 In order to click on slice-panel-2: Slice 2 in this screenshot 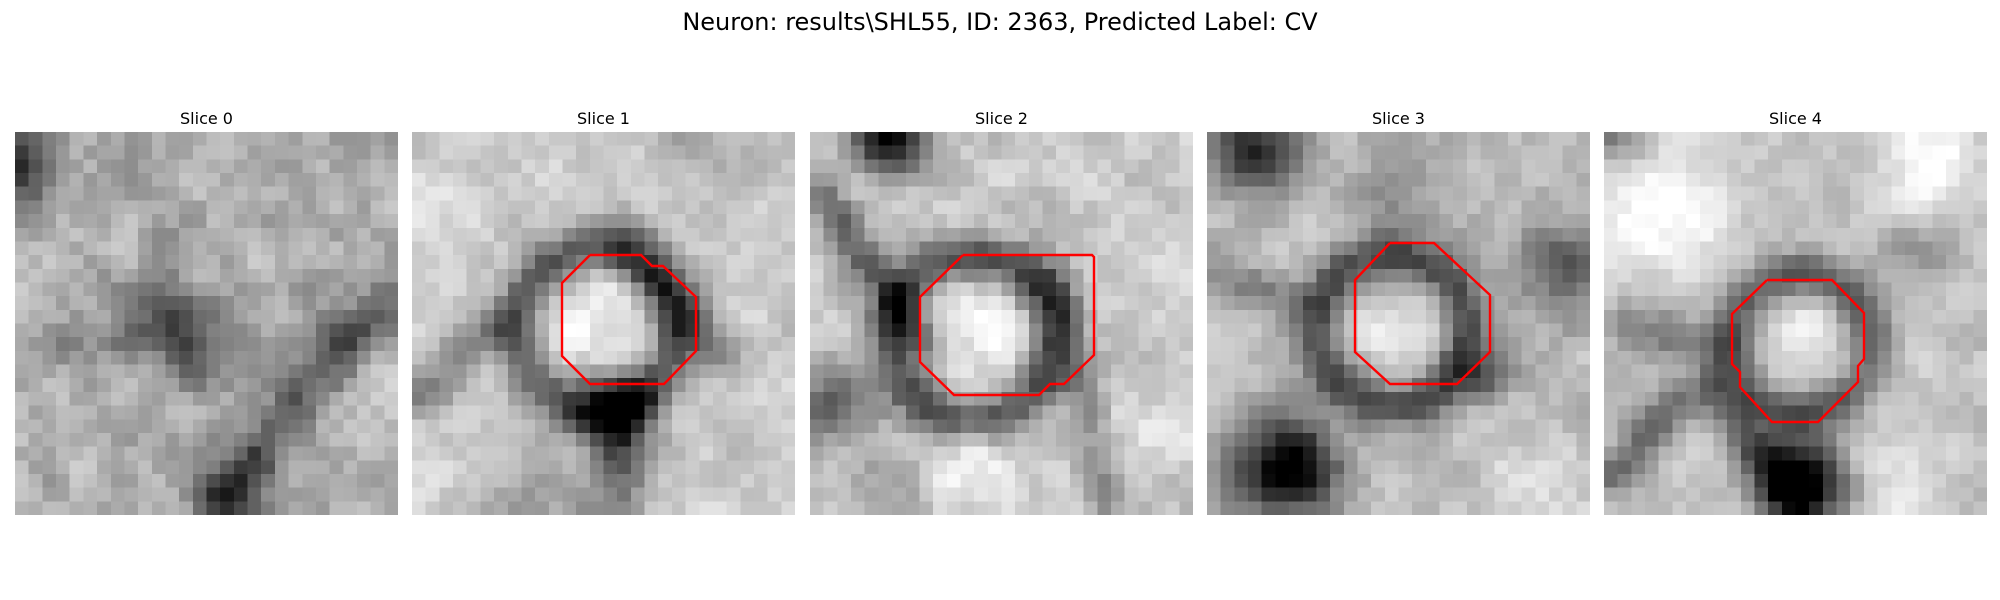, I will do `click(1001, 310)`.